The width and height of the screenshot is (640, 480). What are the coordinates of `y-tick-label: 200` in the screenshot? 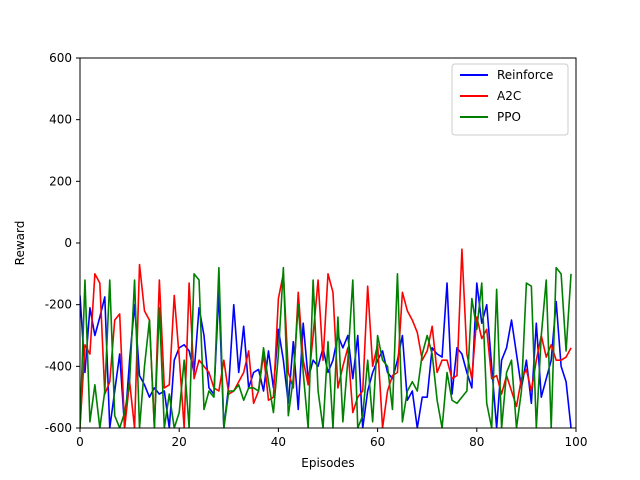 It's located at (60, 181).